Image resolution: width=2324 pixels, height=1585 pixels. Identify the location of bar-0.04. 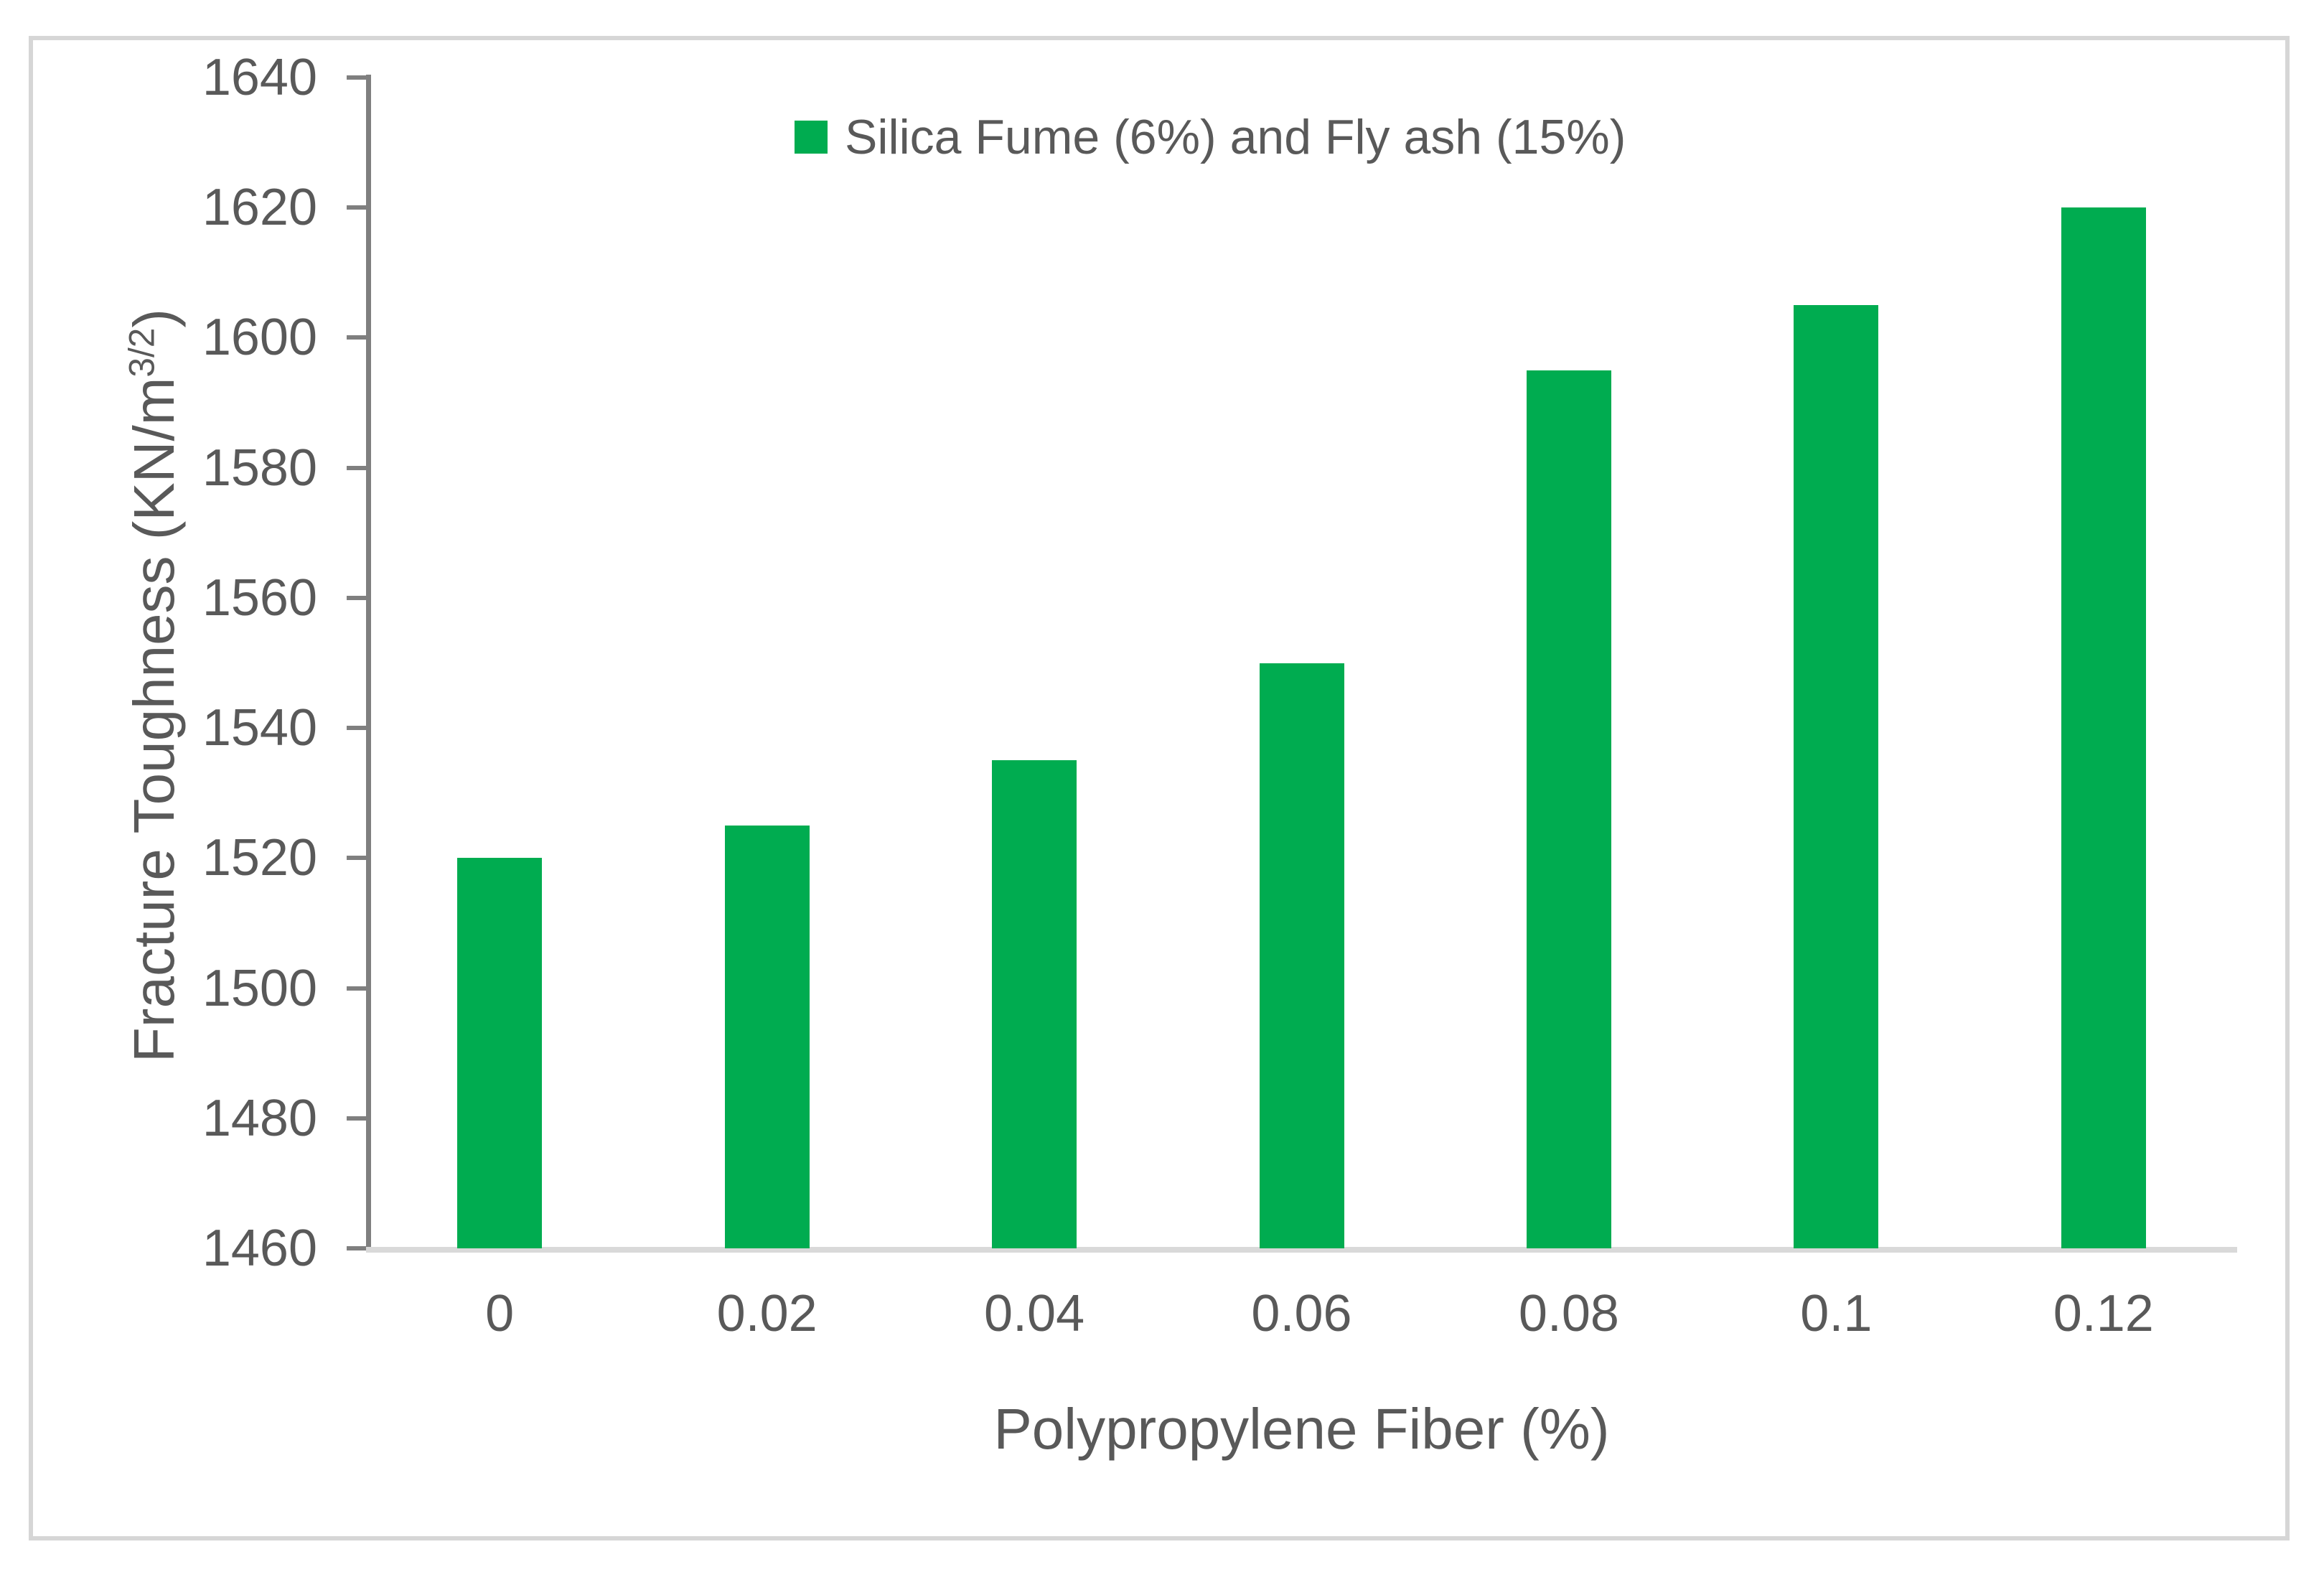
(1034, 1004).